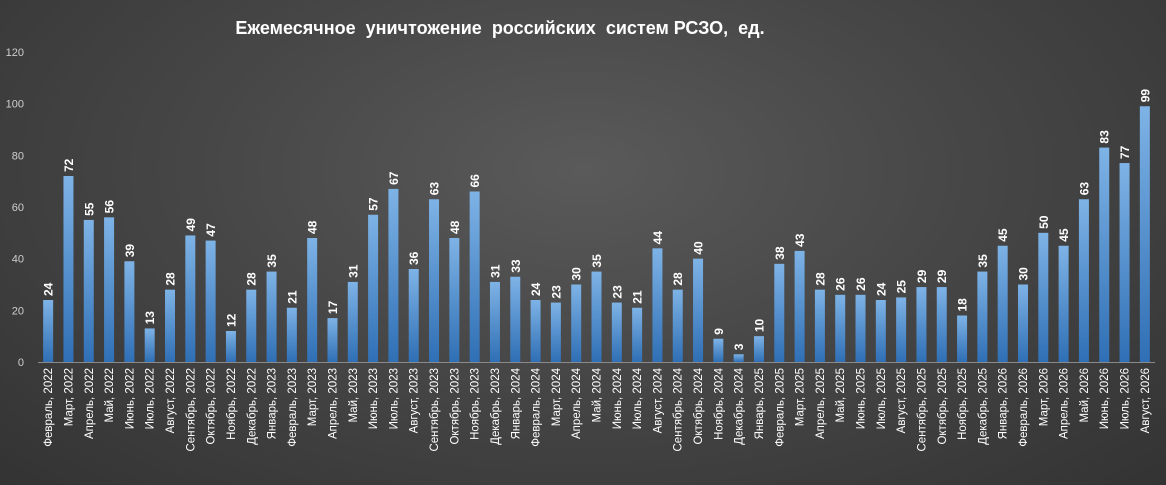 The width and height of the screenshot is (1166, 485). I want to click on value-label: 39, so click(130, 251).